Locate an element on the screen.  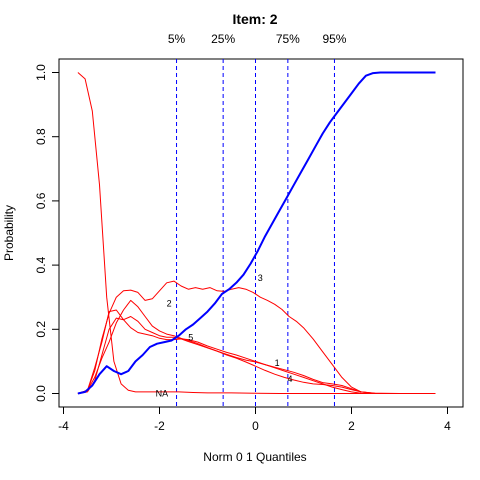
y-tick-label: 0.4 is located at coordinates (41, 264).